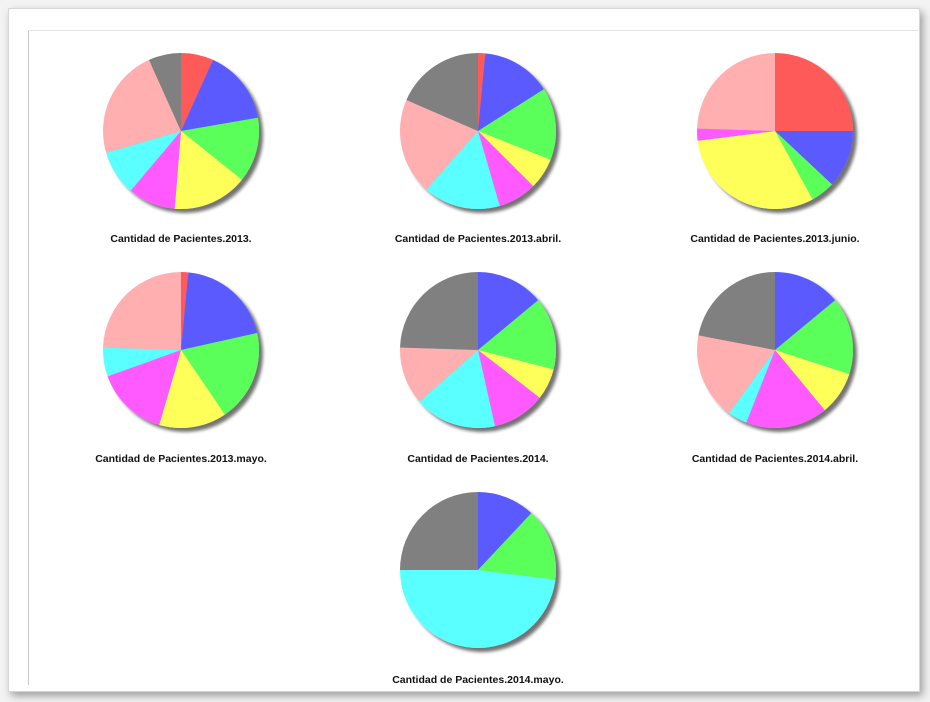 This screenshot has height=702, width=930. Describe the element at coordinates (478, 239) in the screenshot. I see `pie-chart-title: Cantidad de Pacientes.2013.abril.` at that location.